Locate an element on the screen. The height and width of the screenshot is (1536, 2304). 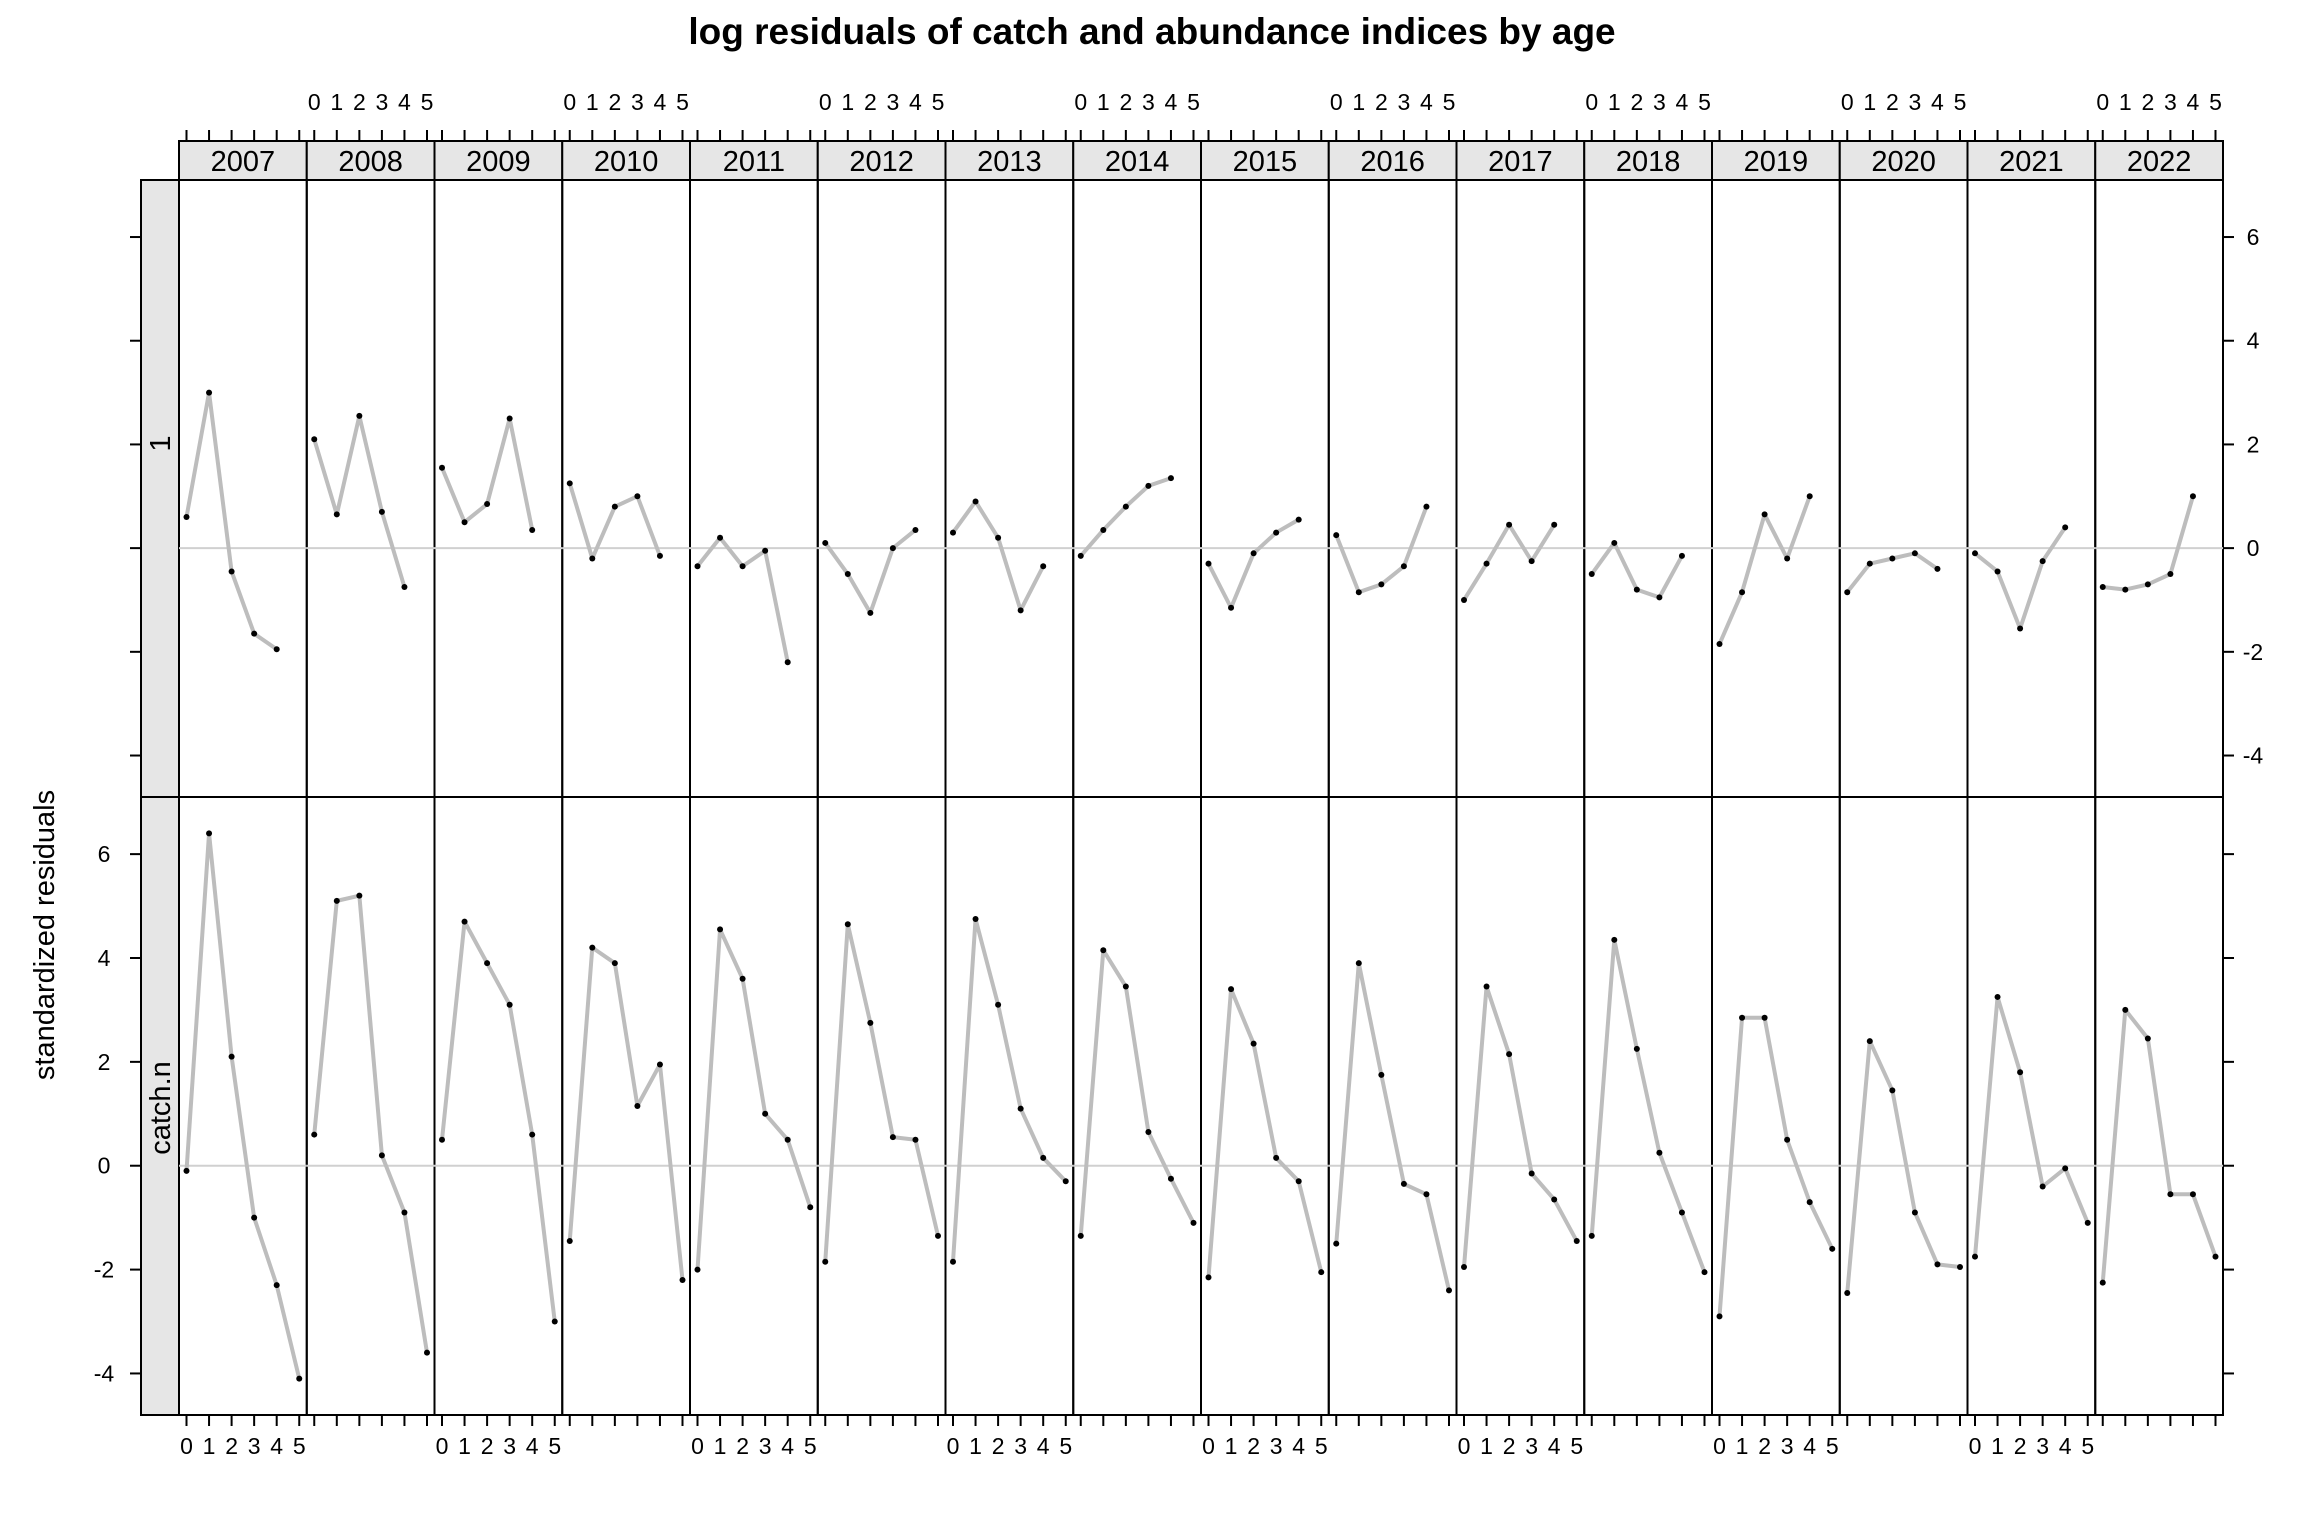
year-strip-label: 2014 is located at coordinates (1137, 162).